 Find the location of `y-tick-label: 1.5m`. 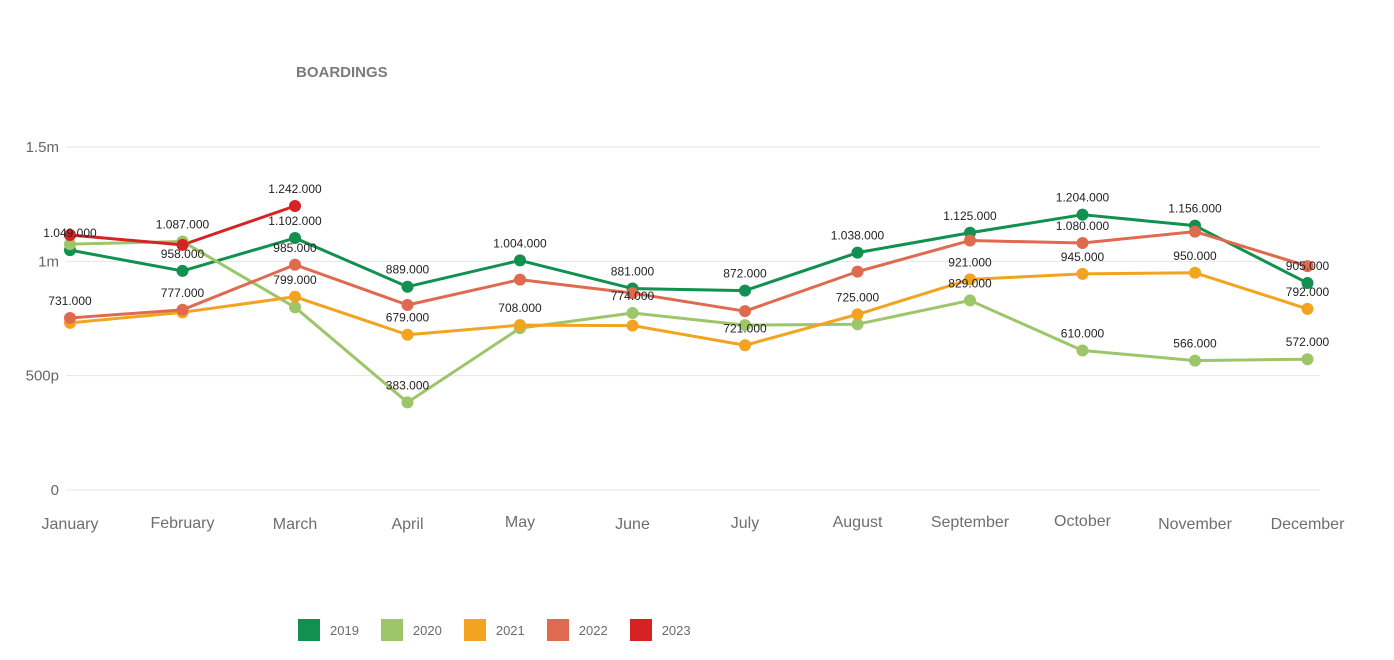

y-tick-label: 1.5m is located at coordinates (42, 147).